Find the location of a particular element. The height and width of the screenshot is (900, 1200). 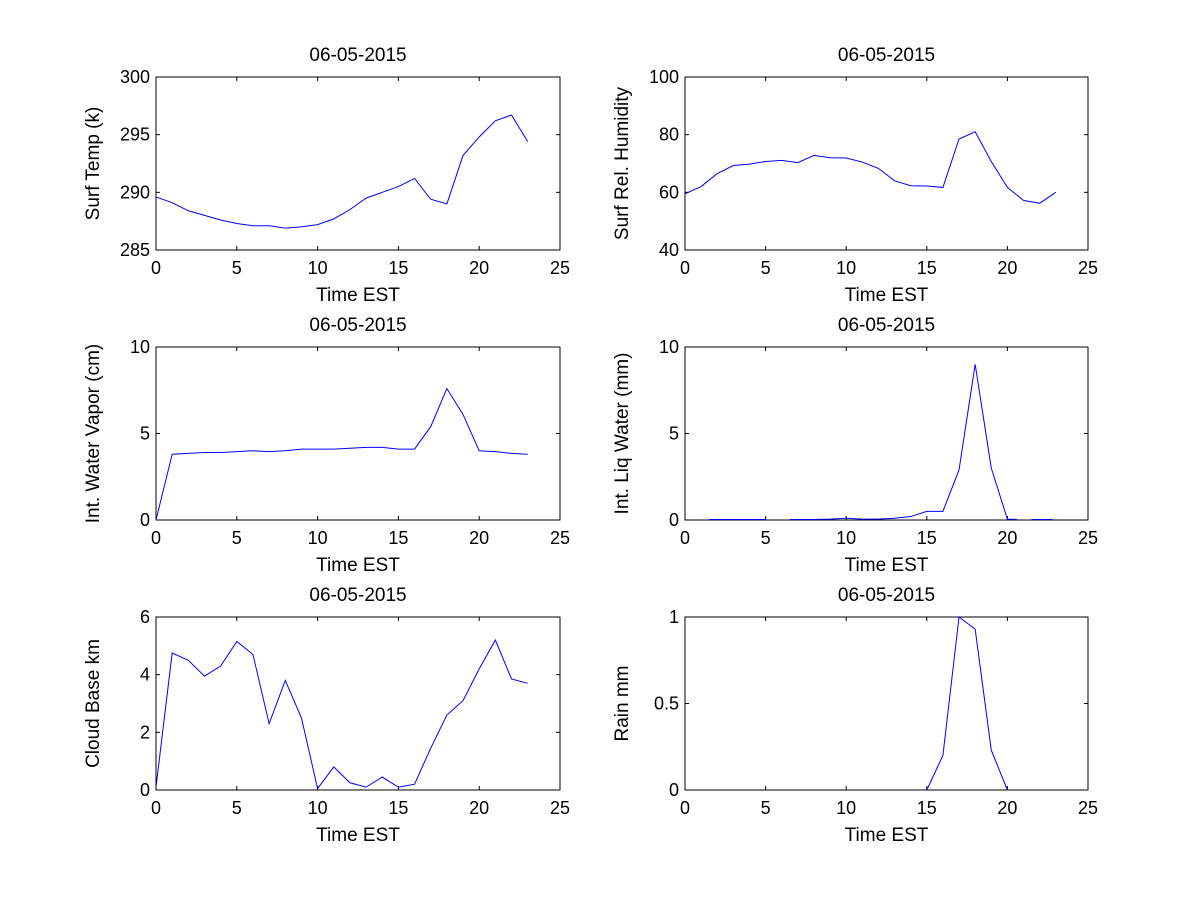

y-tick-label: 4 is located at coordinates (145, 675).